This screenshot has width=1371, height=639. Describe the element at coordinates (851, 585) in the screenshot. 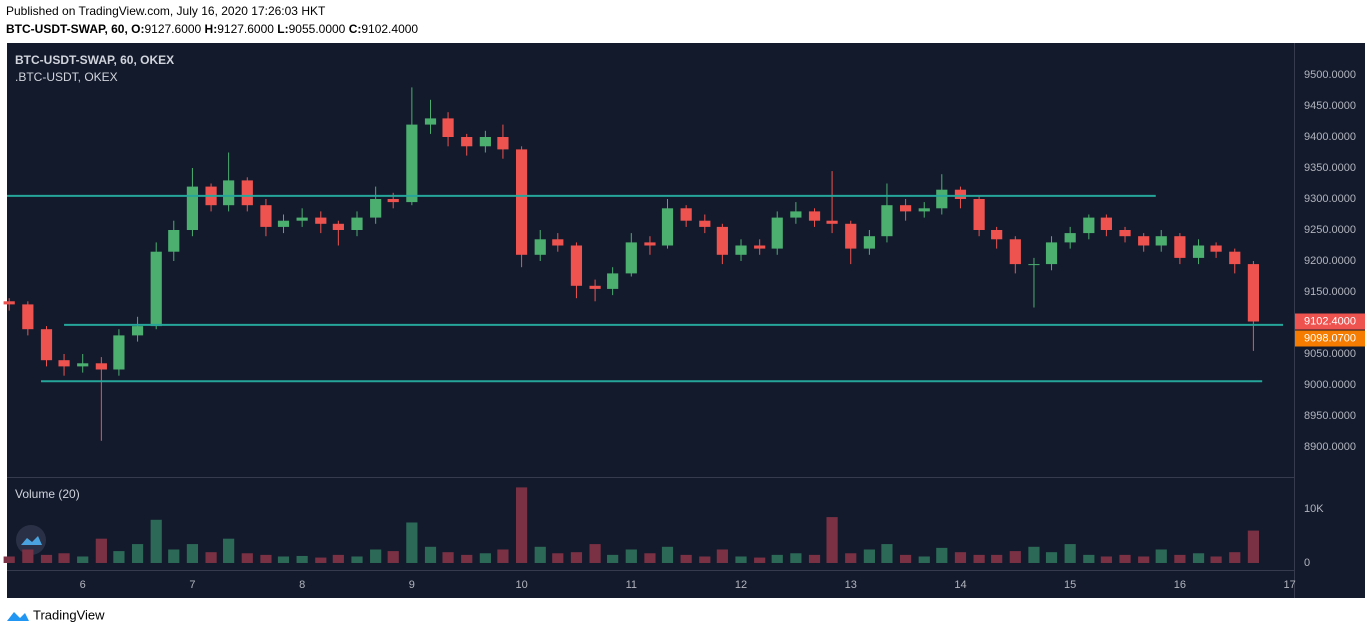

I see `x-tick-label: 13` at that location.